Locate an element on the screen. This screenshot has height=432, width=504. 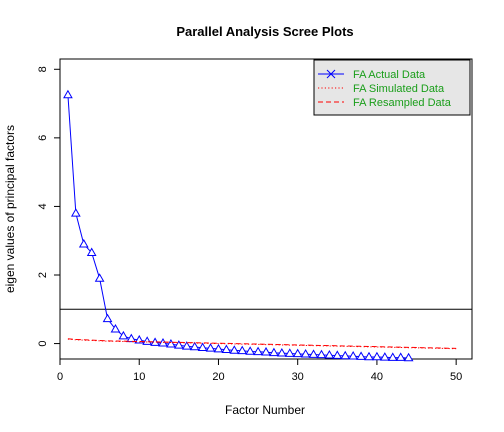
x-tick-label: 50 is located at coordinates (456, 377).